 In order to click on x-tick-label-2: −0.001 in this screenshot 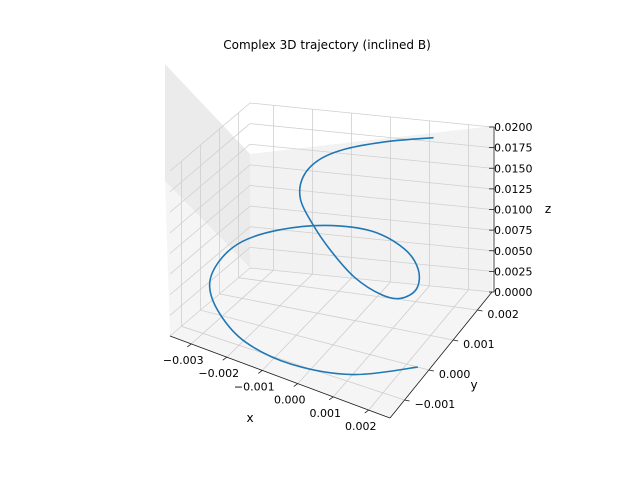, I will do `click(254, 386)`.